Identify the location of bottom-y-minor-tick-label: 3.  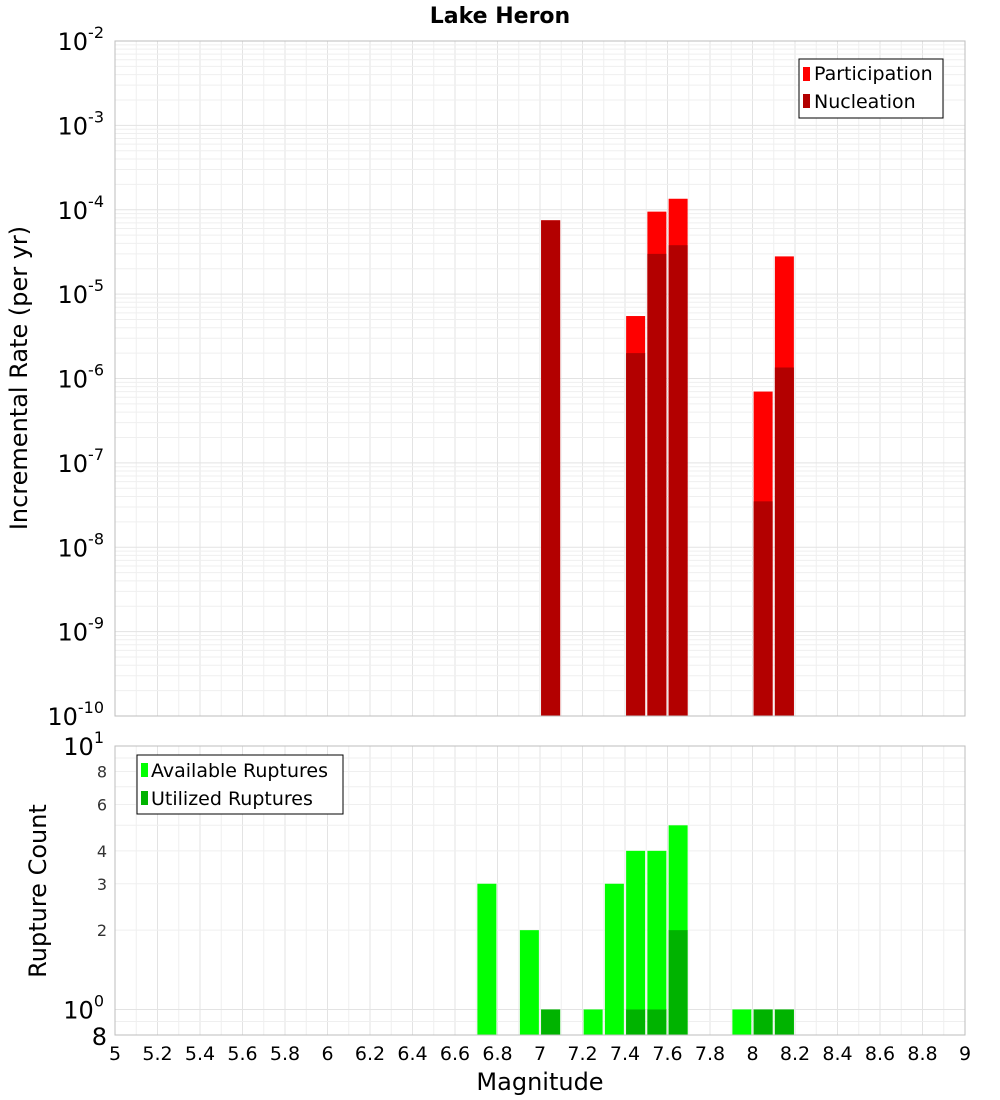
(102, 884).